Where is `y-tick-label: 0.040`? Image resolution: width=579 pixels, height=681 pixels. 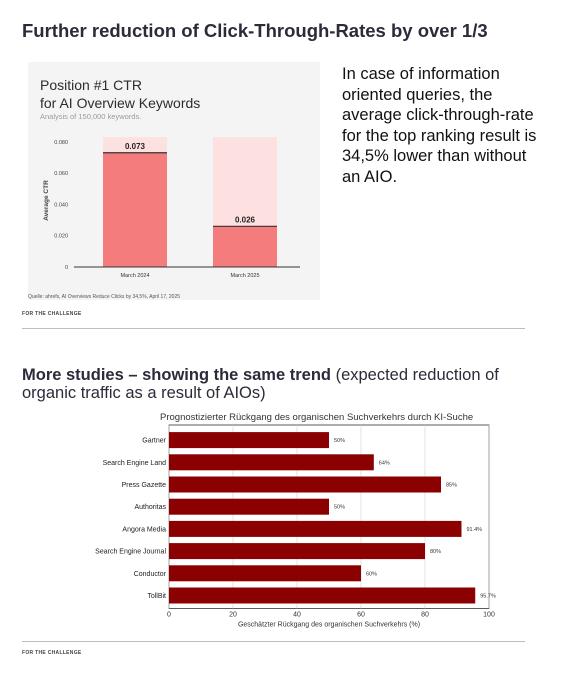
y-tick-label: 0.040 is located at coordinates (61, 205).